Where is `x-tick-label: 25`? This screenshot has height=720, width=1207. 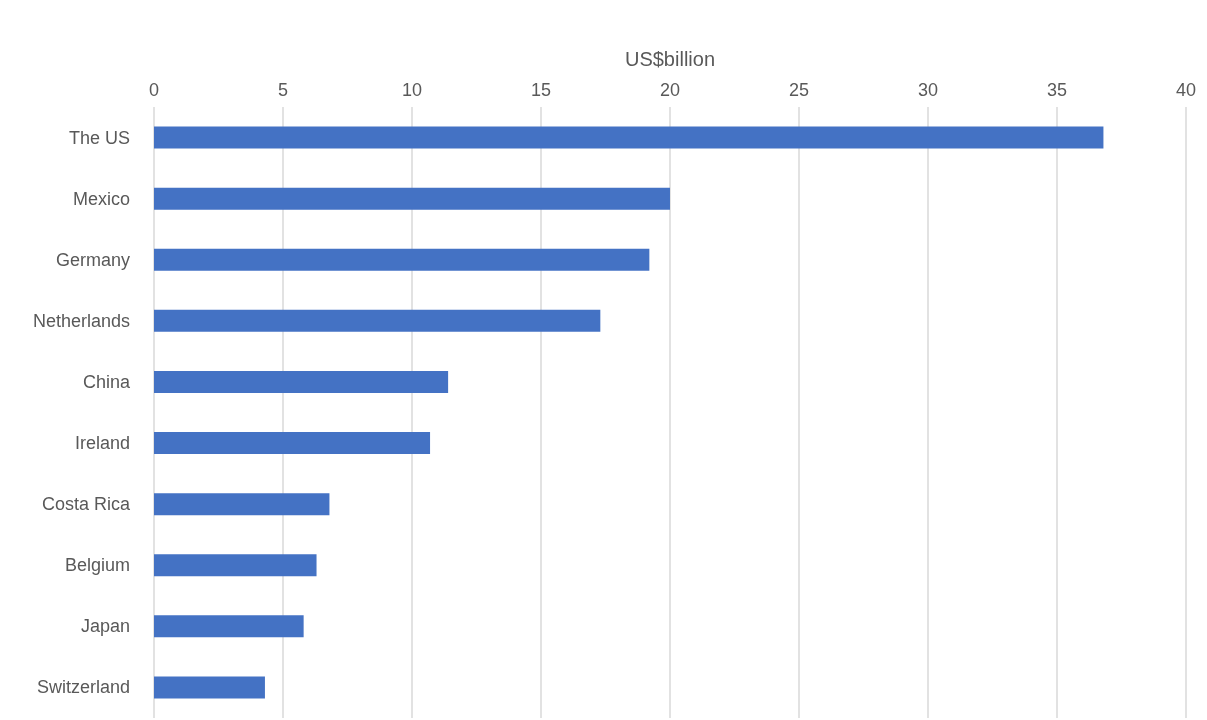
x-tick-label: 25 is located at coordinates (799, 90).